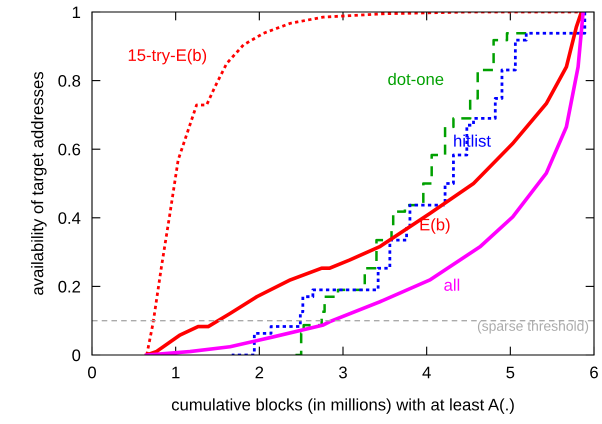 This screenshot has height=424, width=602. Describe the element at coordinates (39, 183) in the screenshot. I see `y-axis-title: availability of target addresses` at that location.